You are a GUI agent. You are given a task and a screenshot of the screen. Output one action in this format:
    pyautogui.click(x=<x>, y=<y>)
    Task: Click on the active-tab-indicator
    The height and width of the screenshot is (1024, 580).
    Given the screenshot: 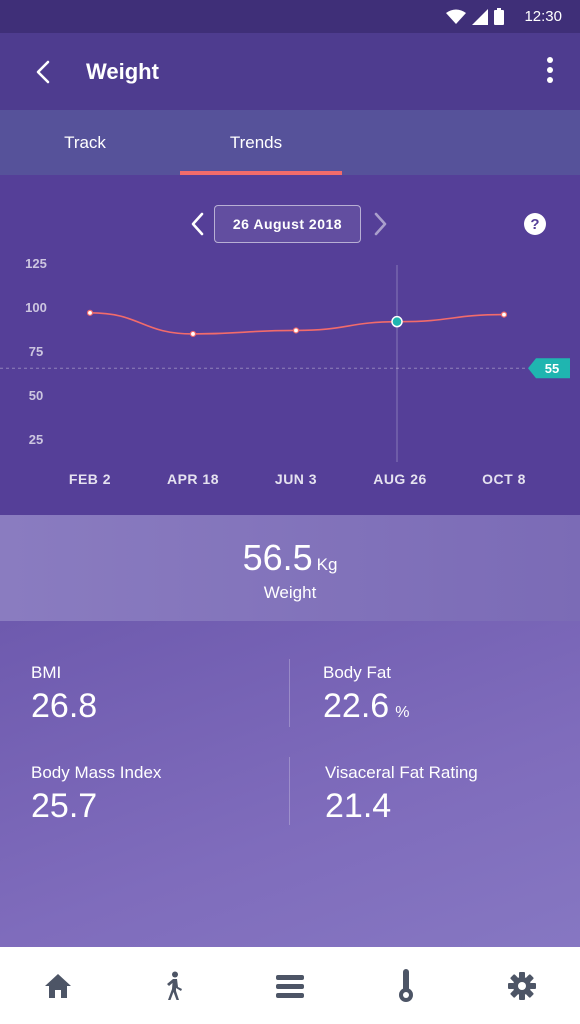 What is the action you would take?
    pyautogui.click(x=261, y=173)
    